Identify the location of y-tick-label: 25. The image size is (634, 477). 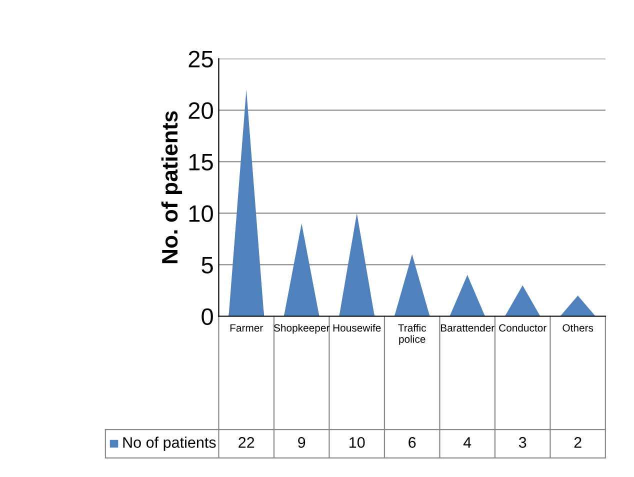
(200, 59).